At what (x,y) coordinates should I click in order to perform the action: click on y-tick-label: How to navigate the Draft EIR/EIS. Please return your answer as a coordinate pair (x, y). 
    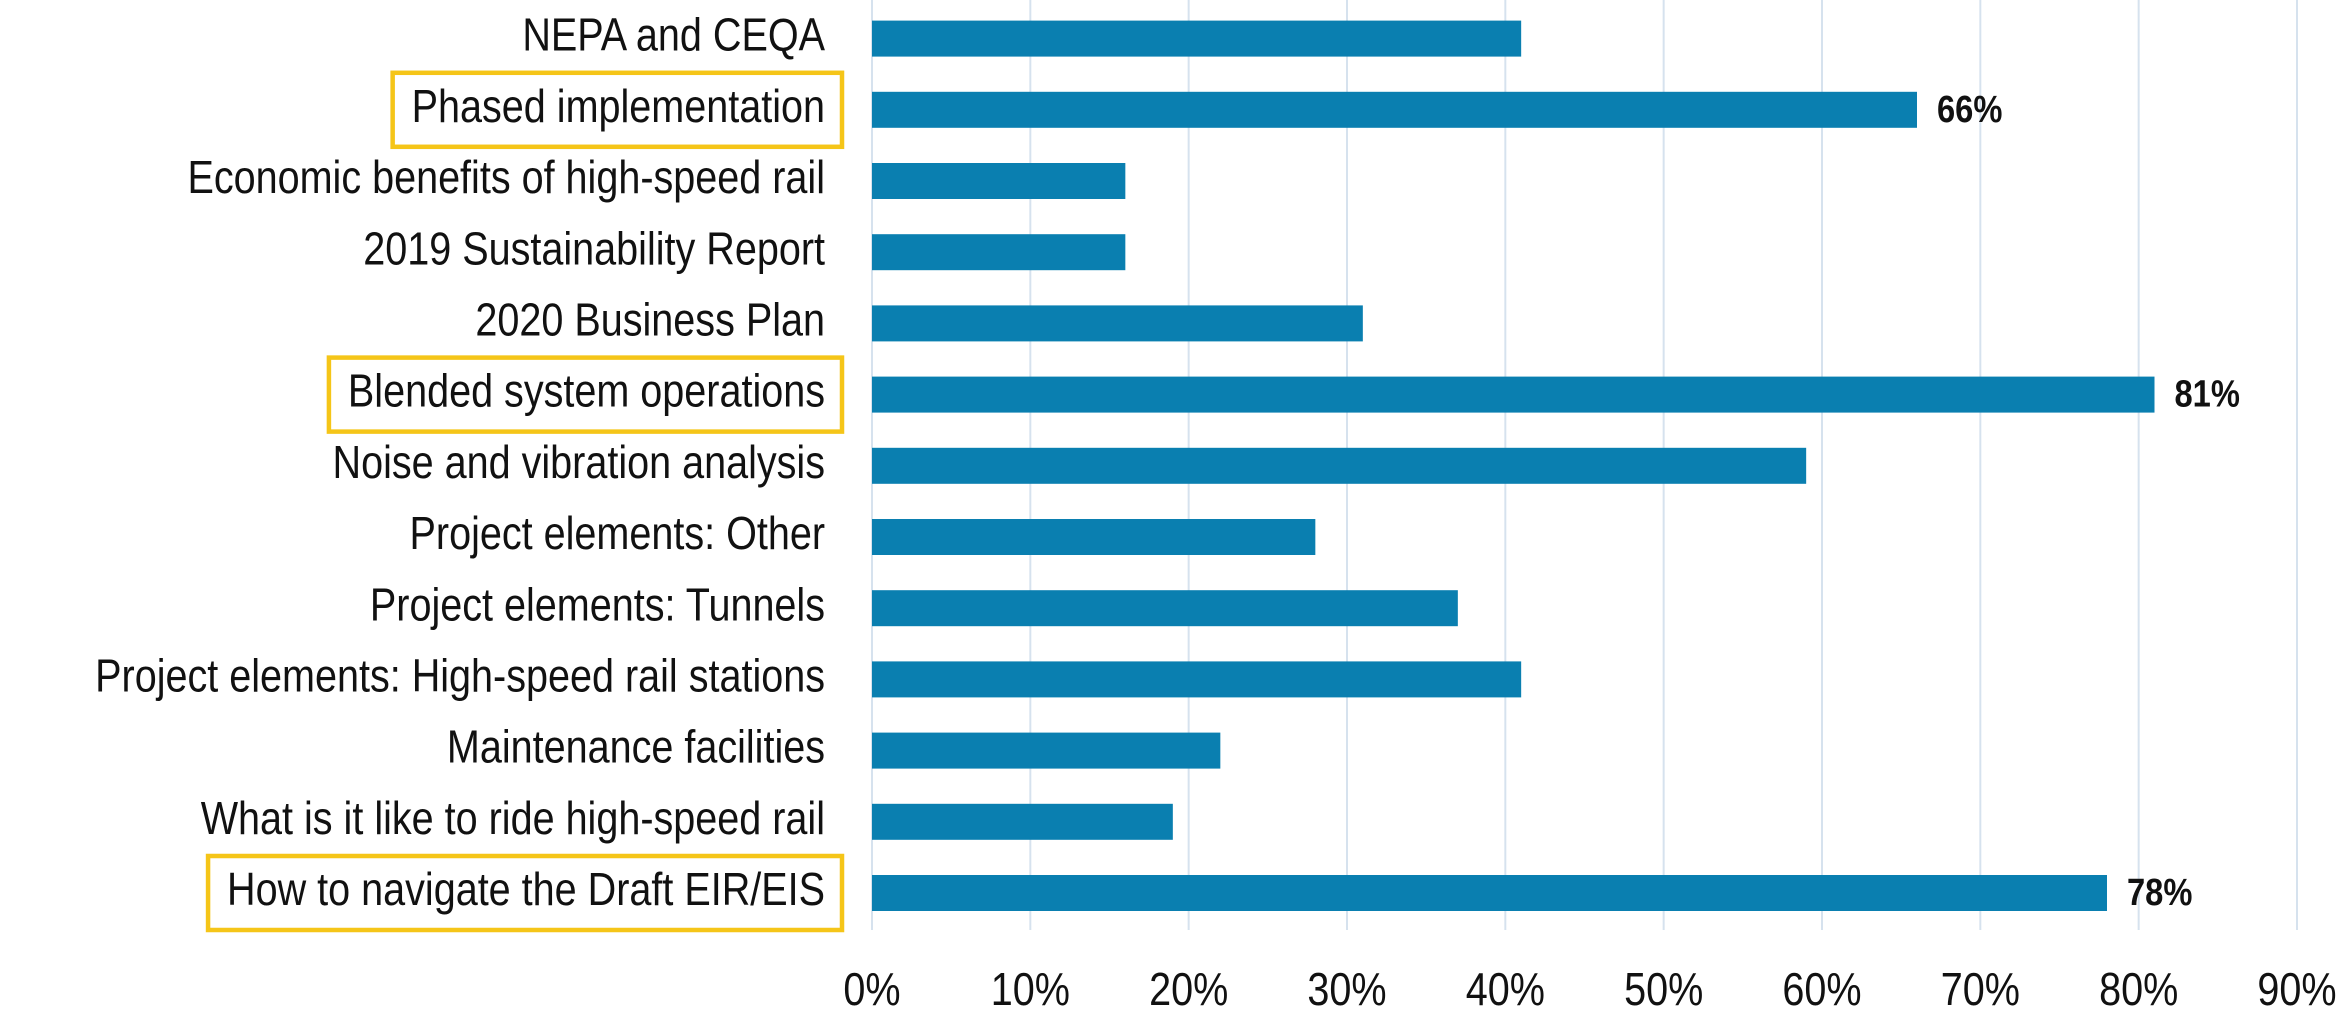
    Looking at the image, I should click on (526, 889).